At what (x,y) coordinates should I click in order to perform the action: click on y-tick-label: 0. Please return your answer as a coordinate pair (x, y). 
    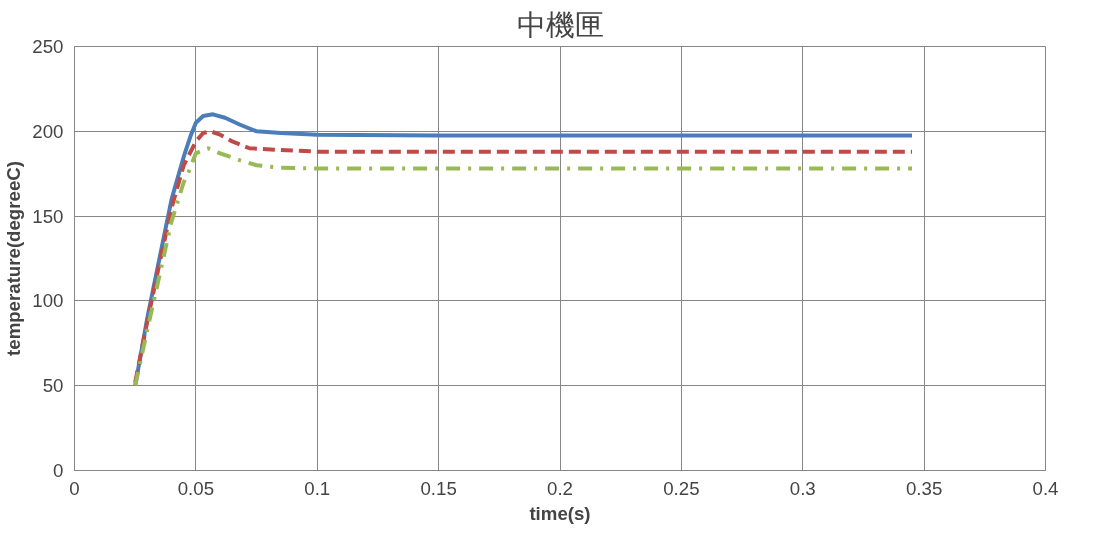
    Looking at the image, I should click on (58, 470).